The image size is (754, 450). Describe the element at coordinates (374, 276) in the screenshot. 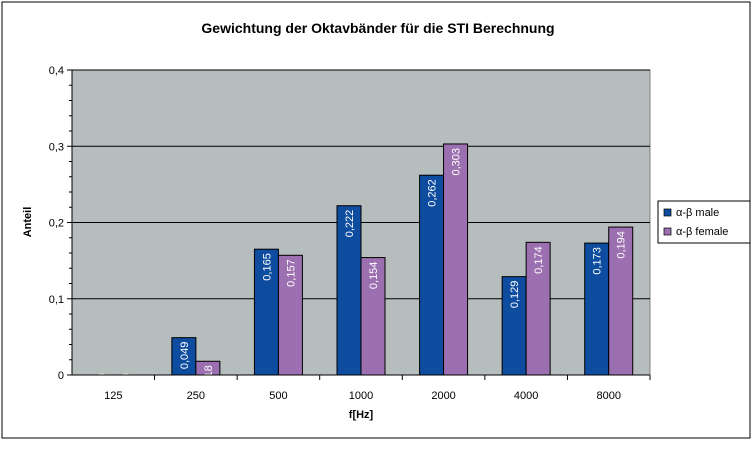

I see `data-label: 0,154` at that location.